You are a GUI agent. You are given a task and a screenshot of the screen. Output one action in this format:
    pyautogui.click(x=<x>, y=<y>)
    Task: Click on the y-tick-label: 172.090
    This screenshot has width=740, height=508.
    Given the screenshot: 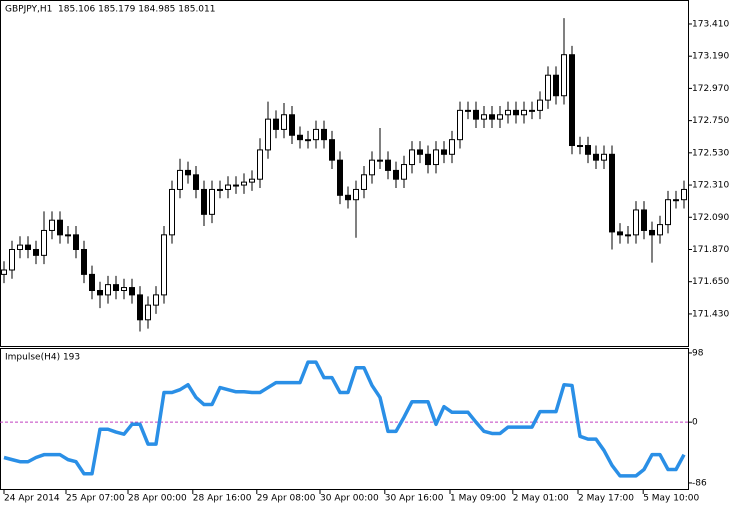 What is the action you would take?
    pyautogui.click(x=710, y=218)
    